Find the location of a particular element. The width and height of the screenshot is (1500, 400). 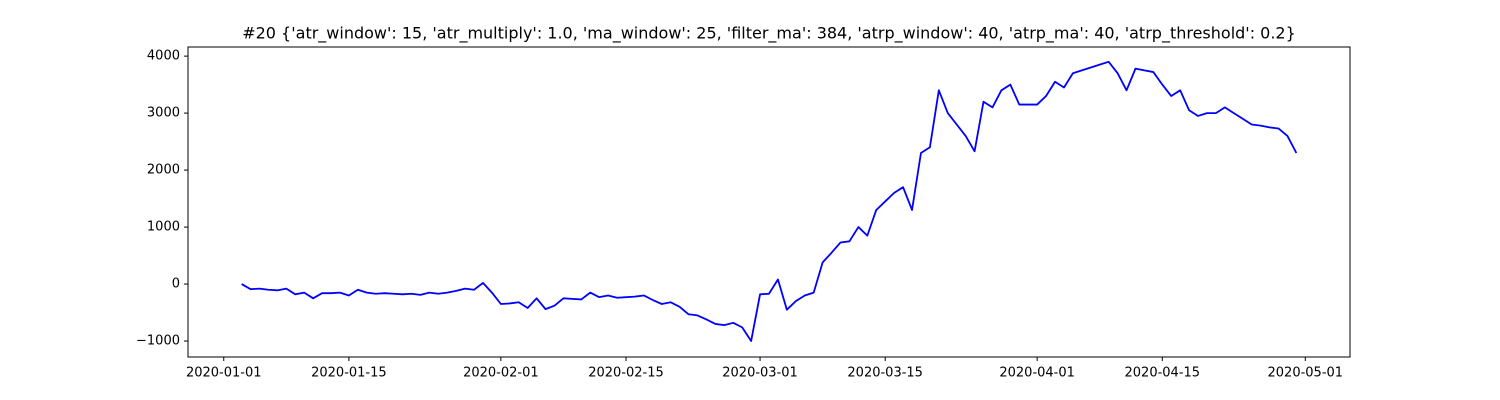

y-tick-label: 0 is located at coordinates (176, 284).